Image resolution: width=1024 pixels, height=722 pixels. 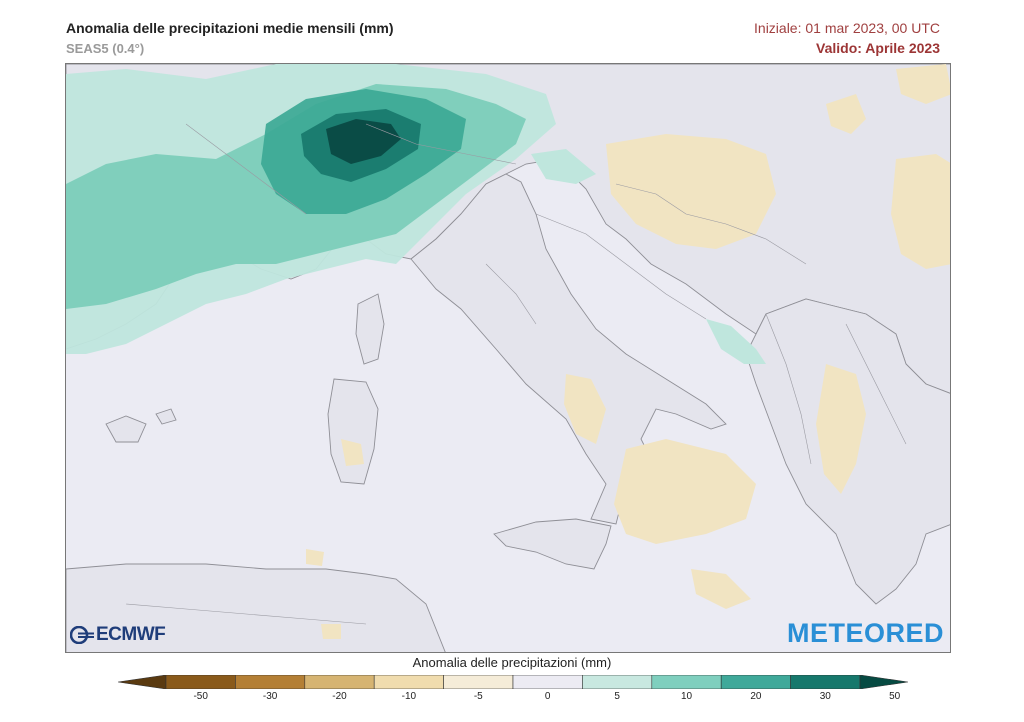 What do you see at coordinates (686, 696) in the screenshot?
I see `legend-tick-label: 10` at bounding box center [686, 696].